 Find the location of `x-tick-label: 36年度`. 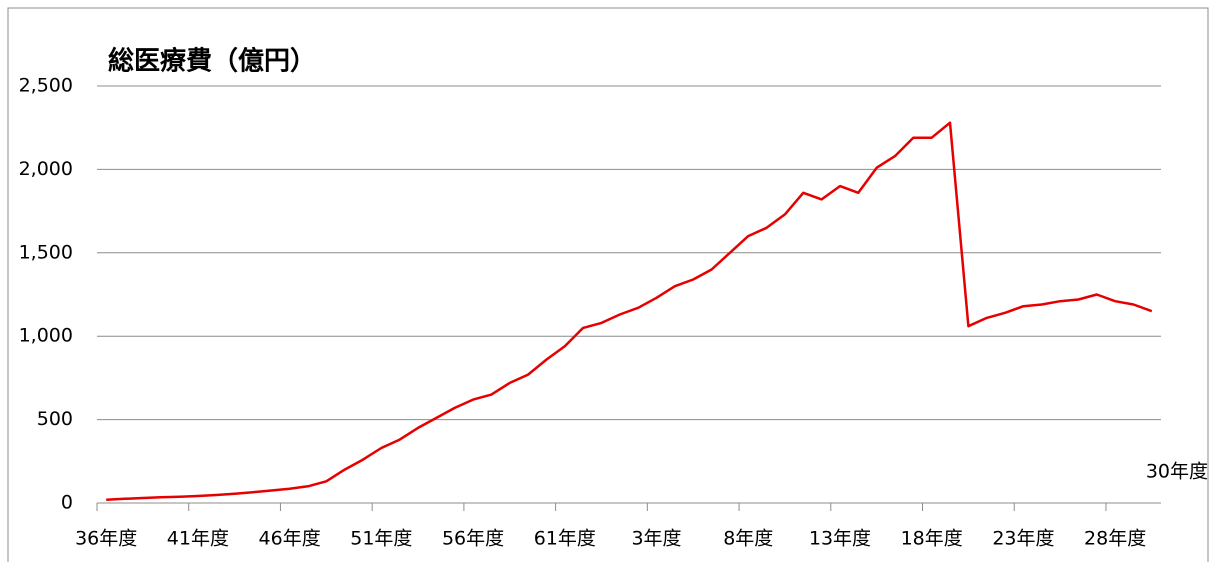

x-tick-label: 36年度 is located at coordinates (106, 539).